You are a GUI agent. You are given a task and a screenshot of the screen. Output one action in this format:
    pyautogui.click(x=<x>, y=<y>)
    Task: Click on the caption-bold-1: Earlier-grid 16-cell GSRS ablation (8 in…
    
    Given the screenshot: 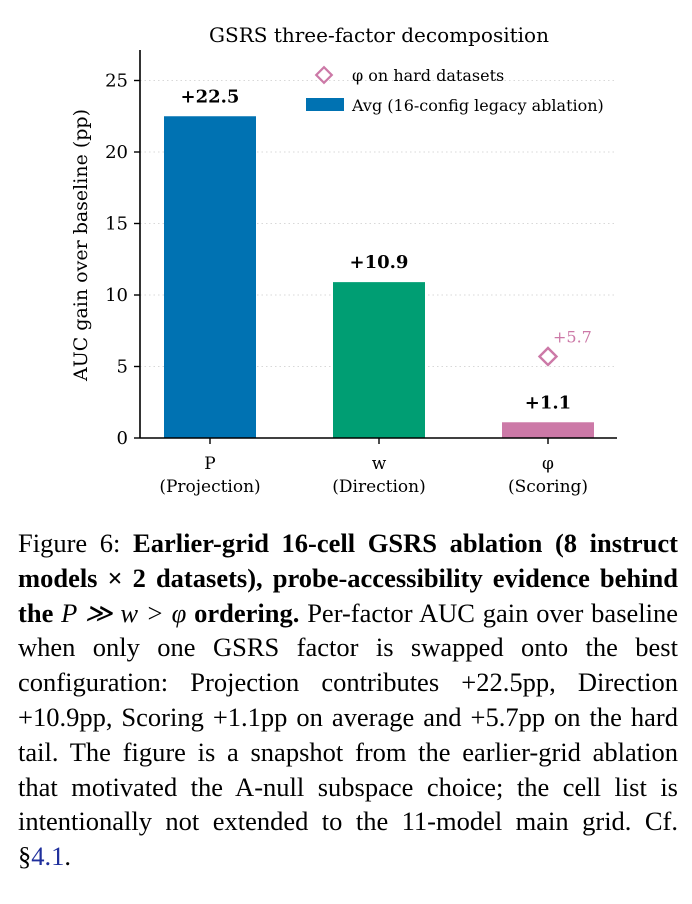 What is the action you would take?
    pyautogui.click(x=348, y=578)
    